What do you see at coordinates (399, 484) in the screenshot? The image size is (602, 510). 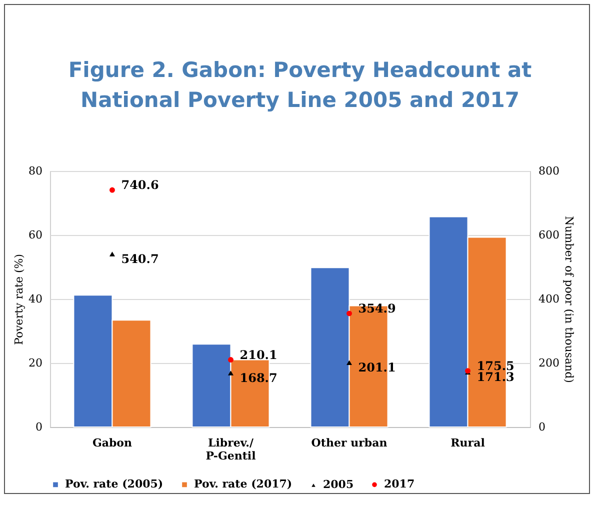 I see `legend-label: 2017` at bounding box center [399, 484].